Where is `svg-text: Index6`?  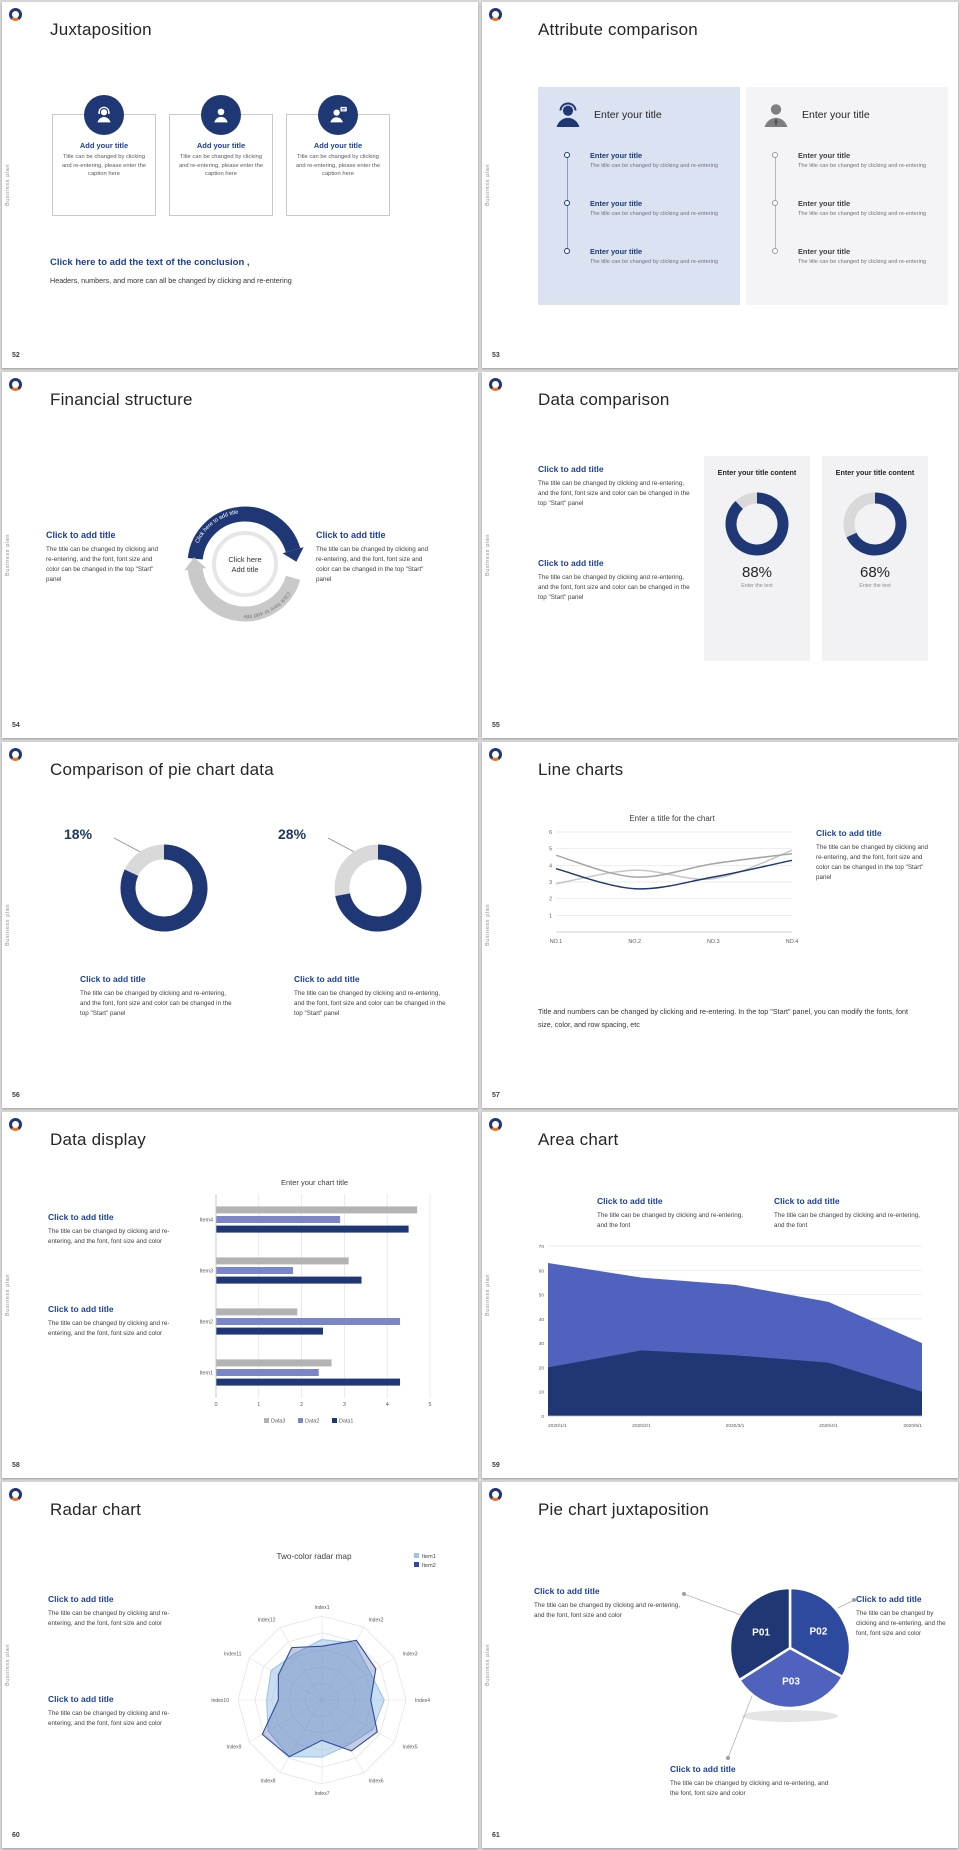
svg-text: Index6 is located at coordinates (376, 1782).